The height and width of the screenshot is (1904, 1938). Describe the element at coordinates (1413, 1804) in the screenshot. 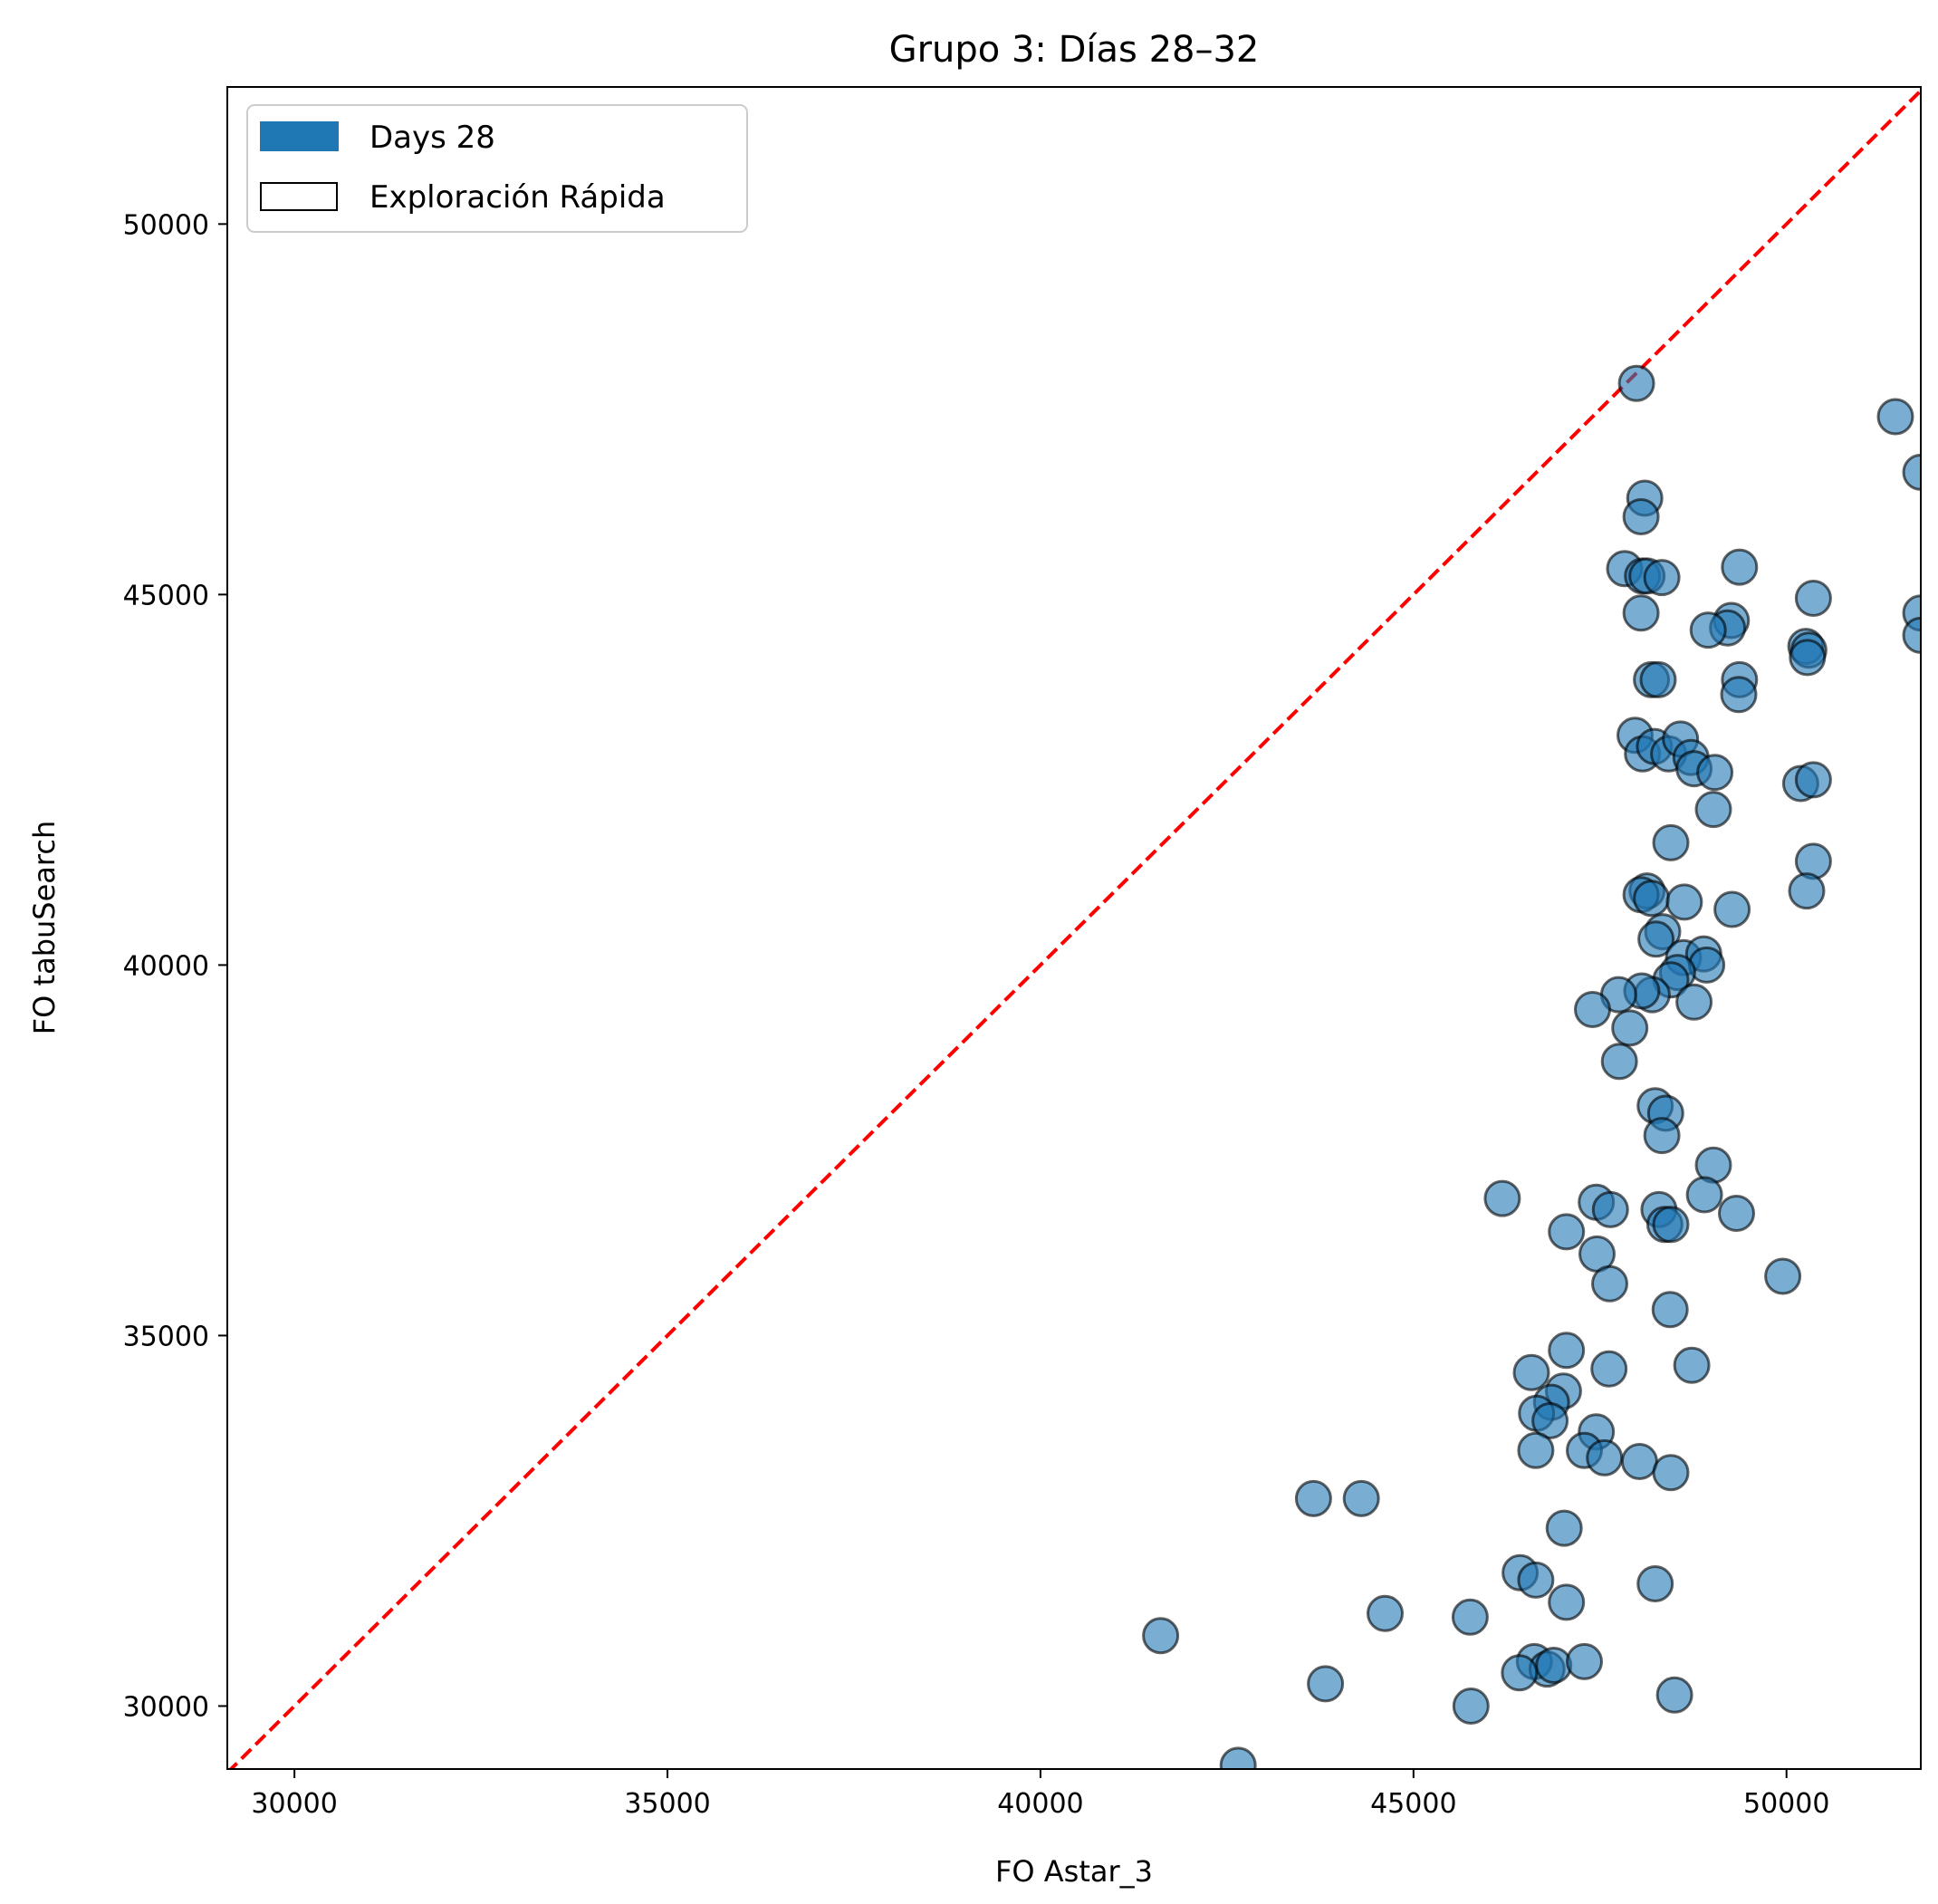

I see `x-tick-label: 45000` at that location.